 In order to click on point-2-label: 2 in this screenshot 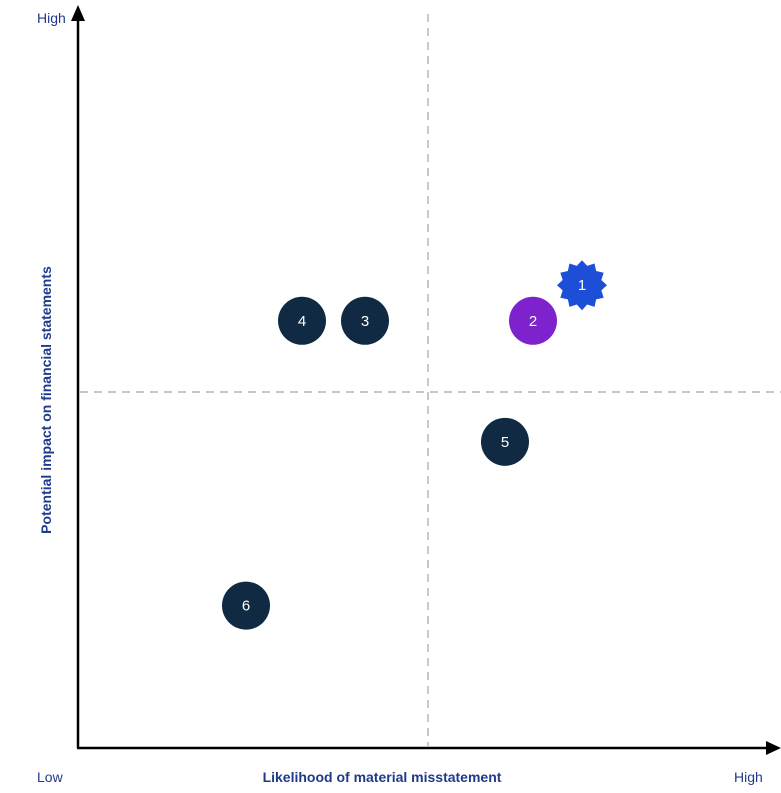, I will do `click(533, 321)`.